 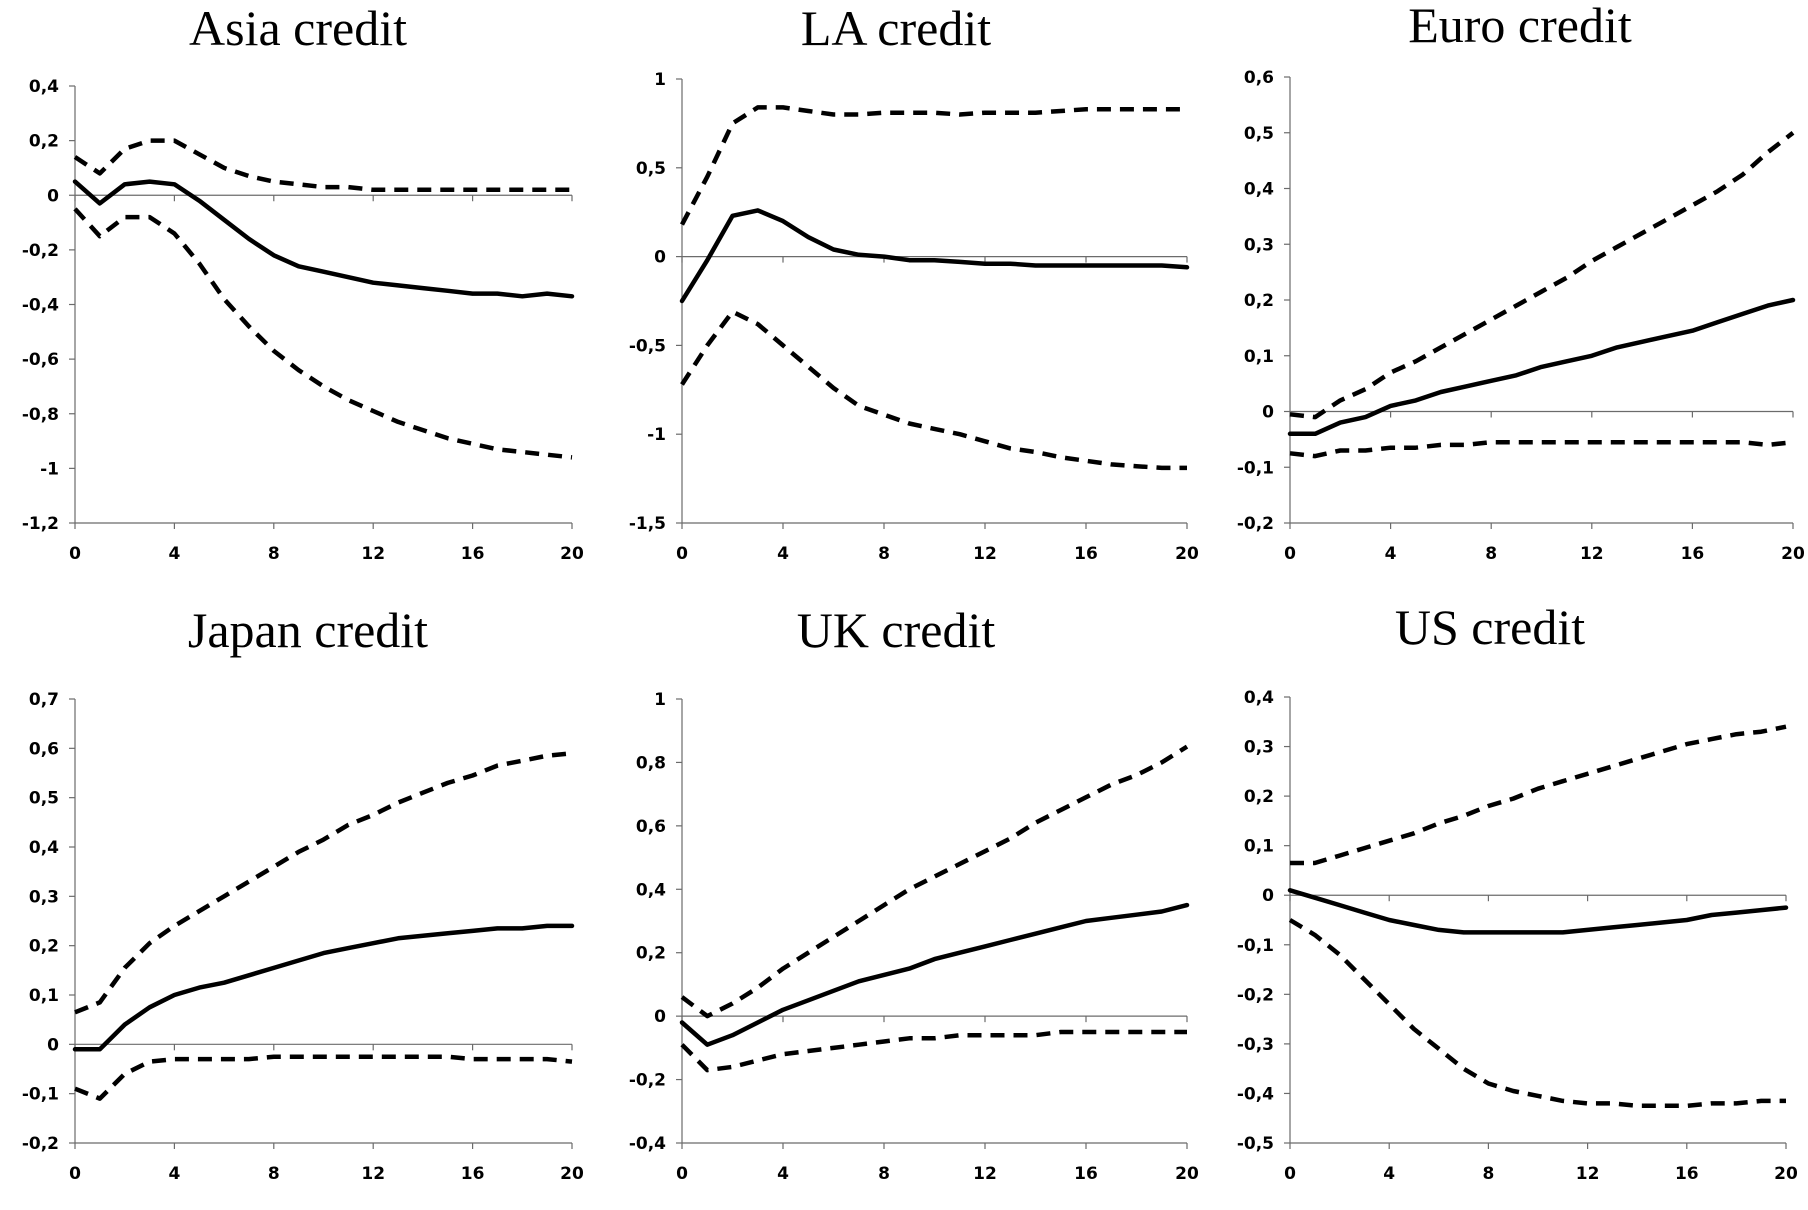 I want to click on y-tick-label: -1,2, so click(x=40, y=524).